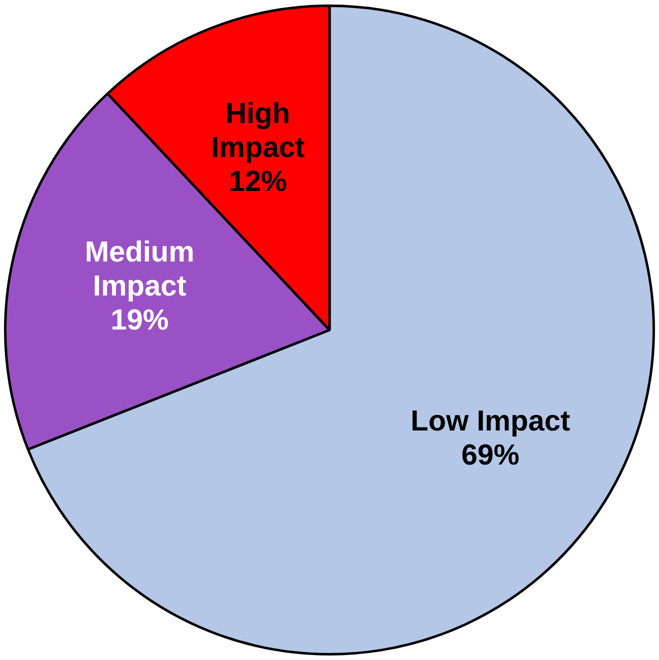 The height and width of the screenshot is (660, 659). What do you see at coordinates (139, 269) in the screenshot?
I see `slice-label: Medium Impact` at bounding box center [139, 269].